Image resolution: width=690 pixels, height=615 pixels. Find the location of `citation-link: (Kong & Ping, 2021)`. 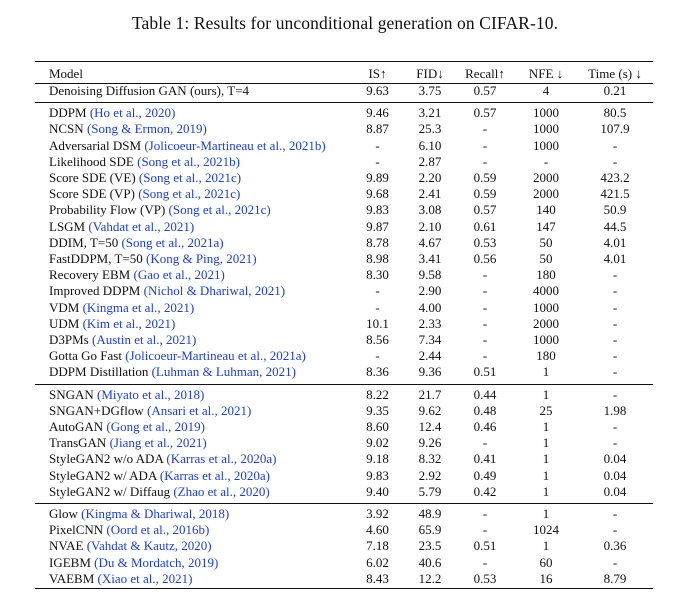

citation-link: (Kong & Ping, 2021) is located at coordinates (201, 259).